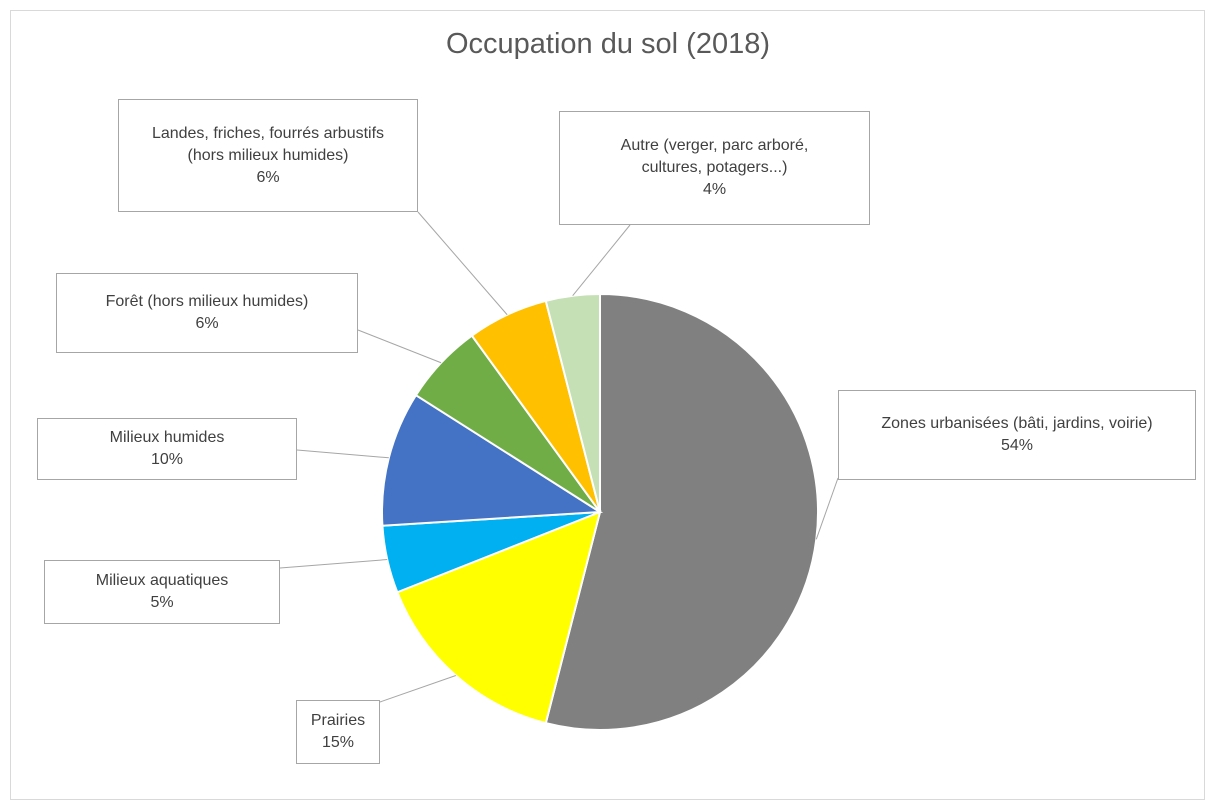 Image resolution: width=1216 pixels, height=810 pixels. Describe the element at coordinates (167, 459) in the screenshot. I see `label-humides-value: 10%` at that location.